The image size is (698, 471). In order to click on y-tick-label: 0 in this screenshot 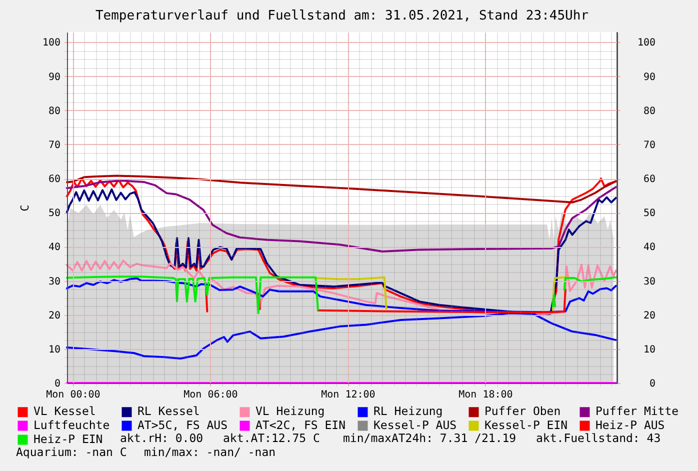, I will do `click(57, 384)`.